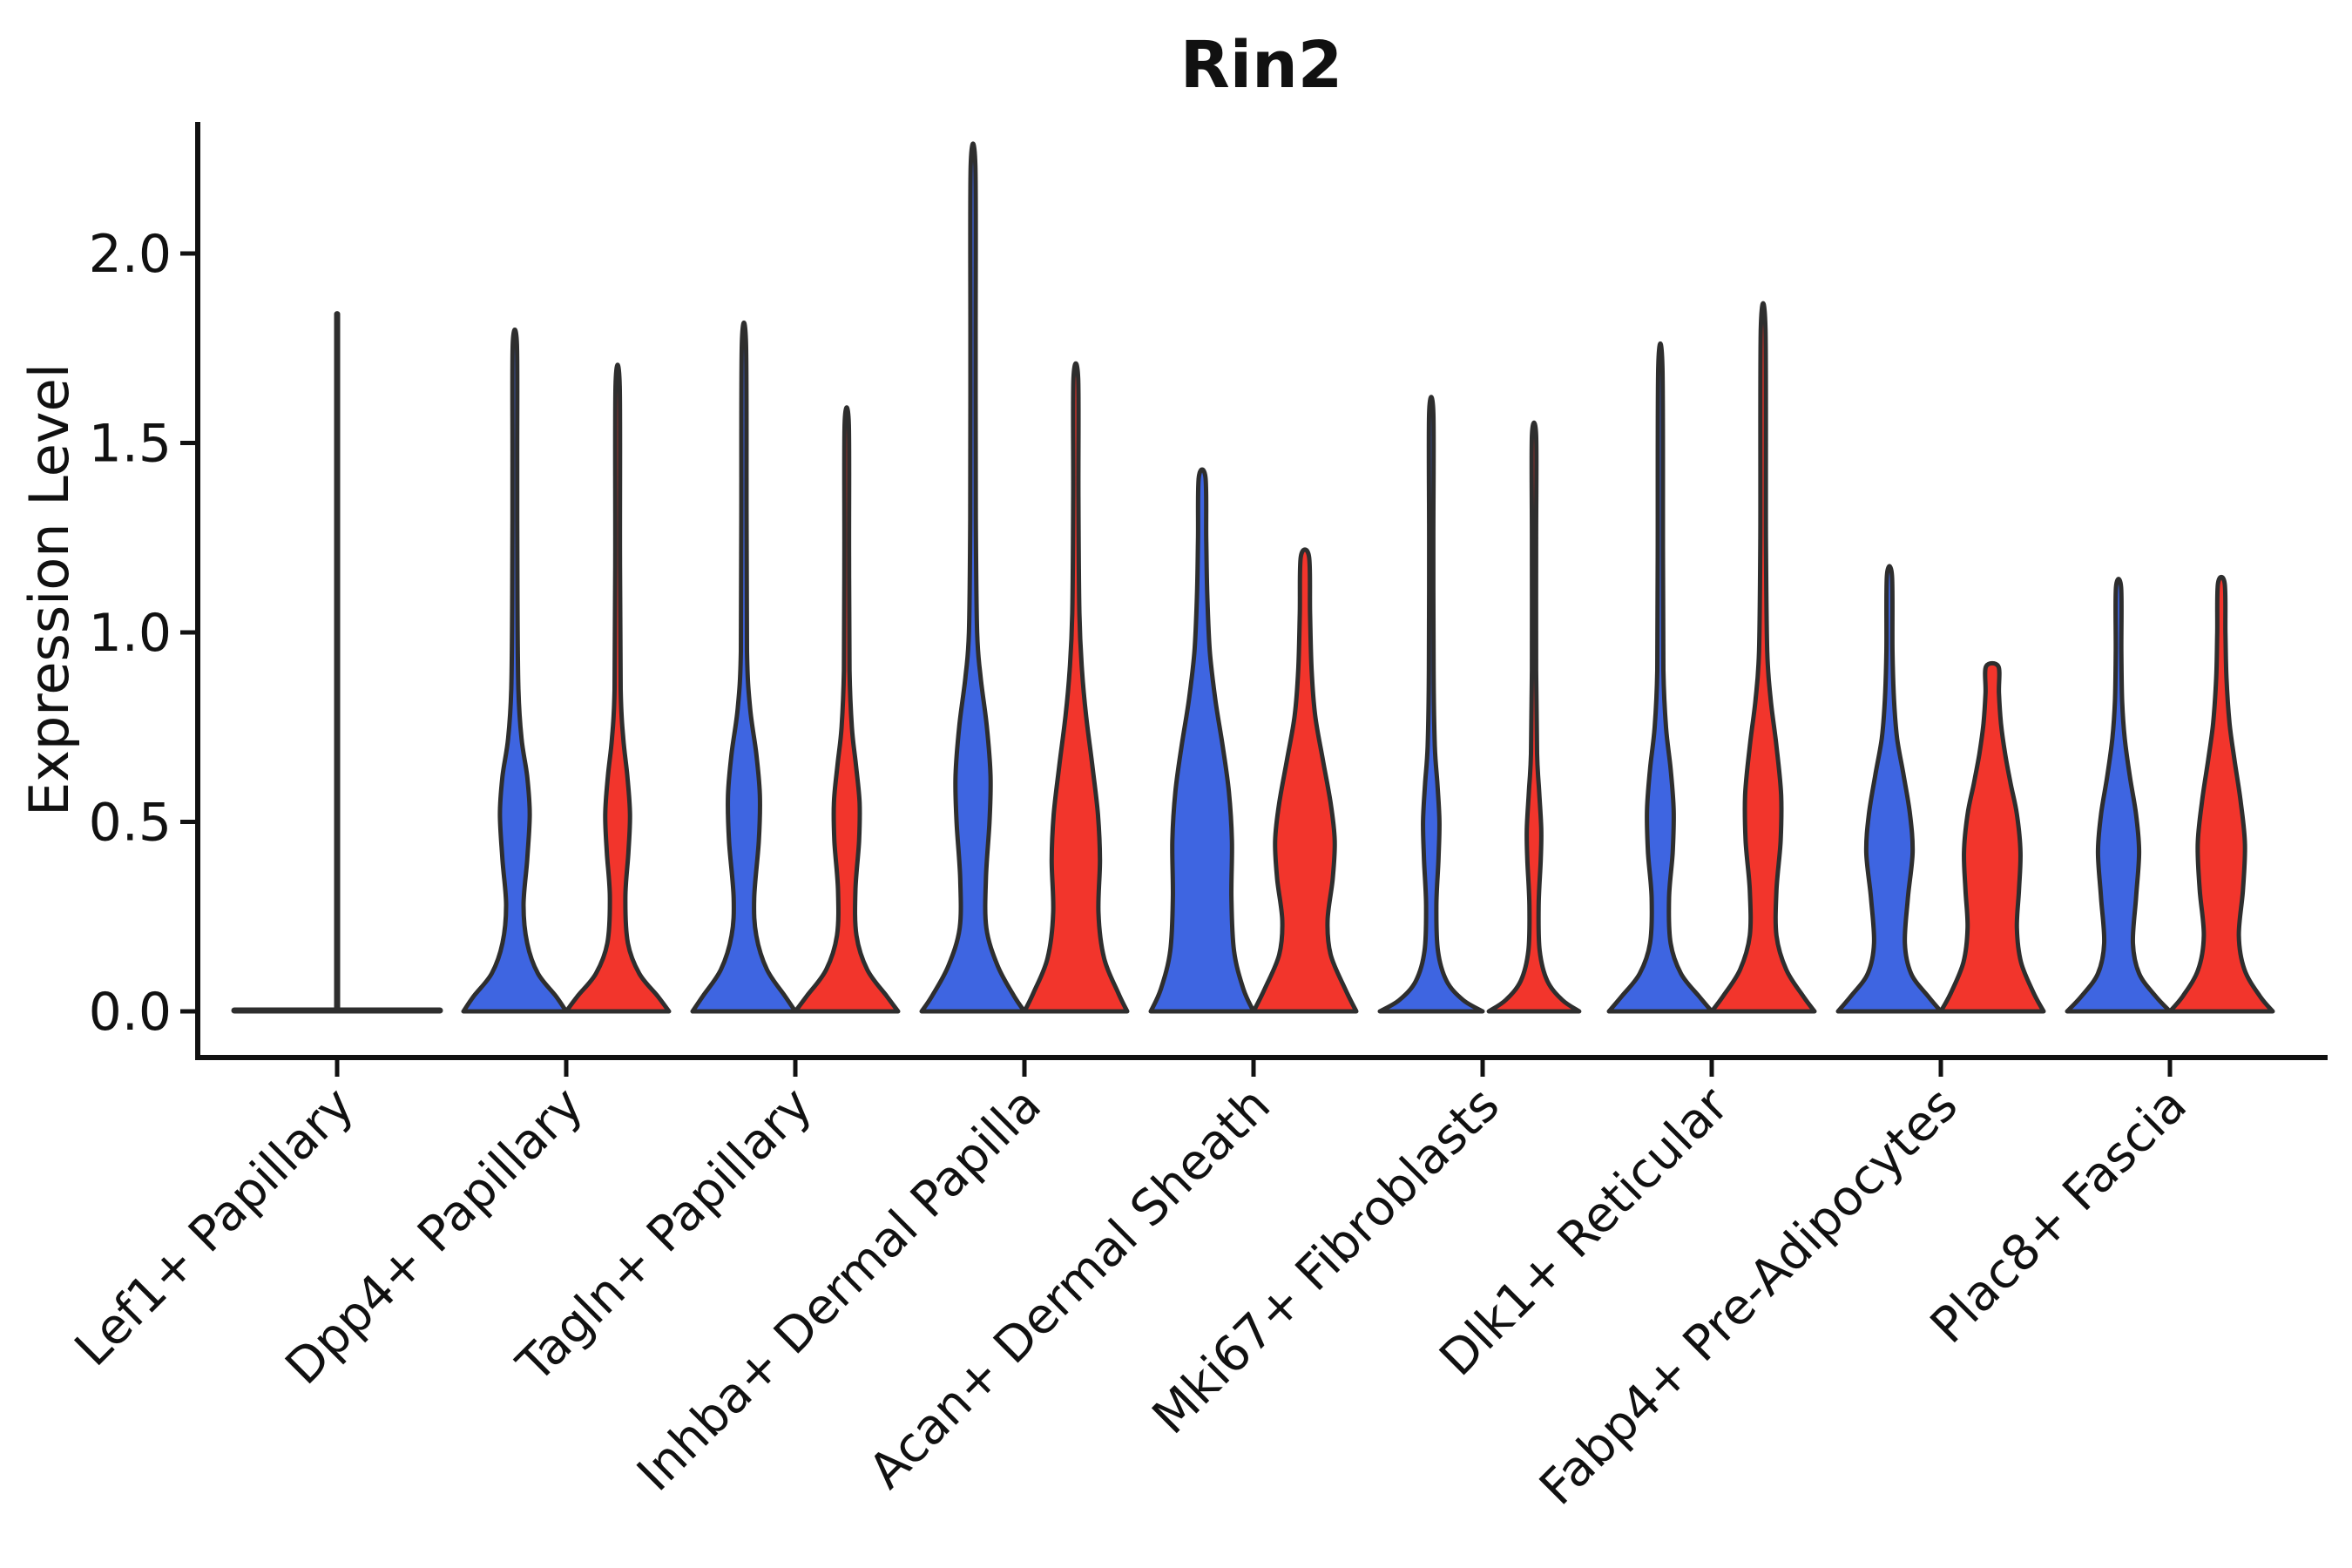  Describe the element at coordinates (130, 255) in the screenshot. I see `y-tick-label: 2.0` at that location.